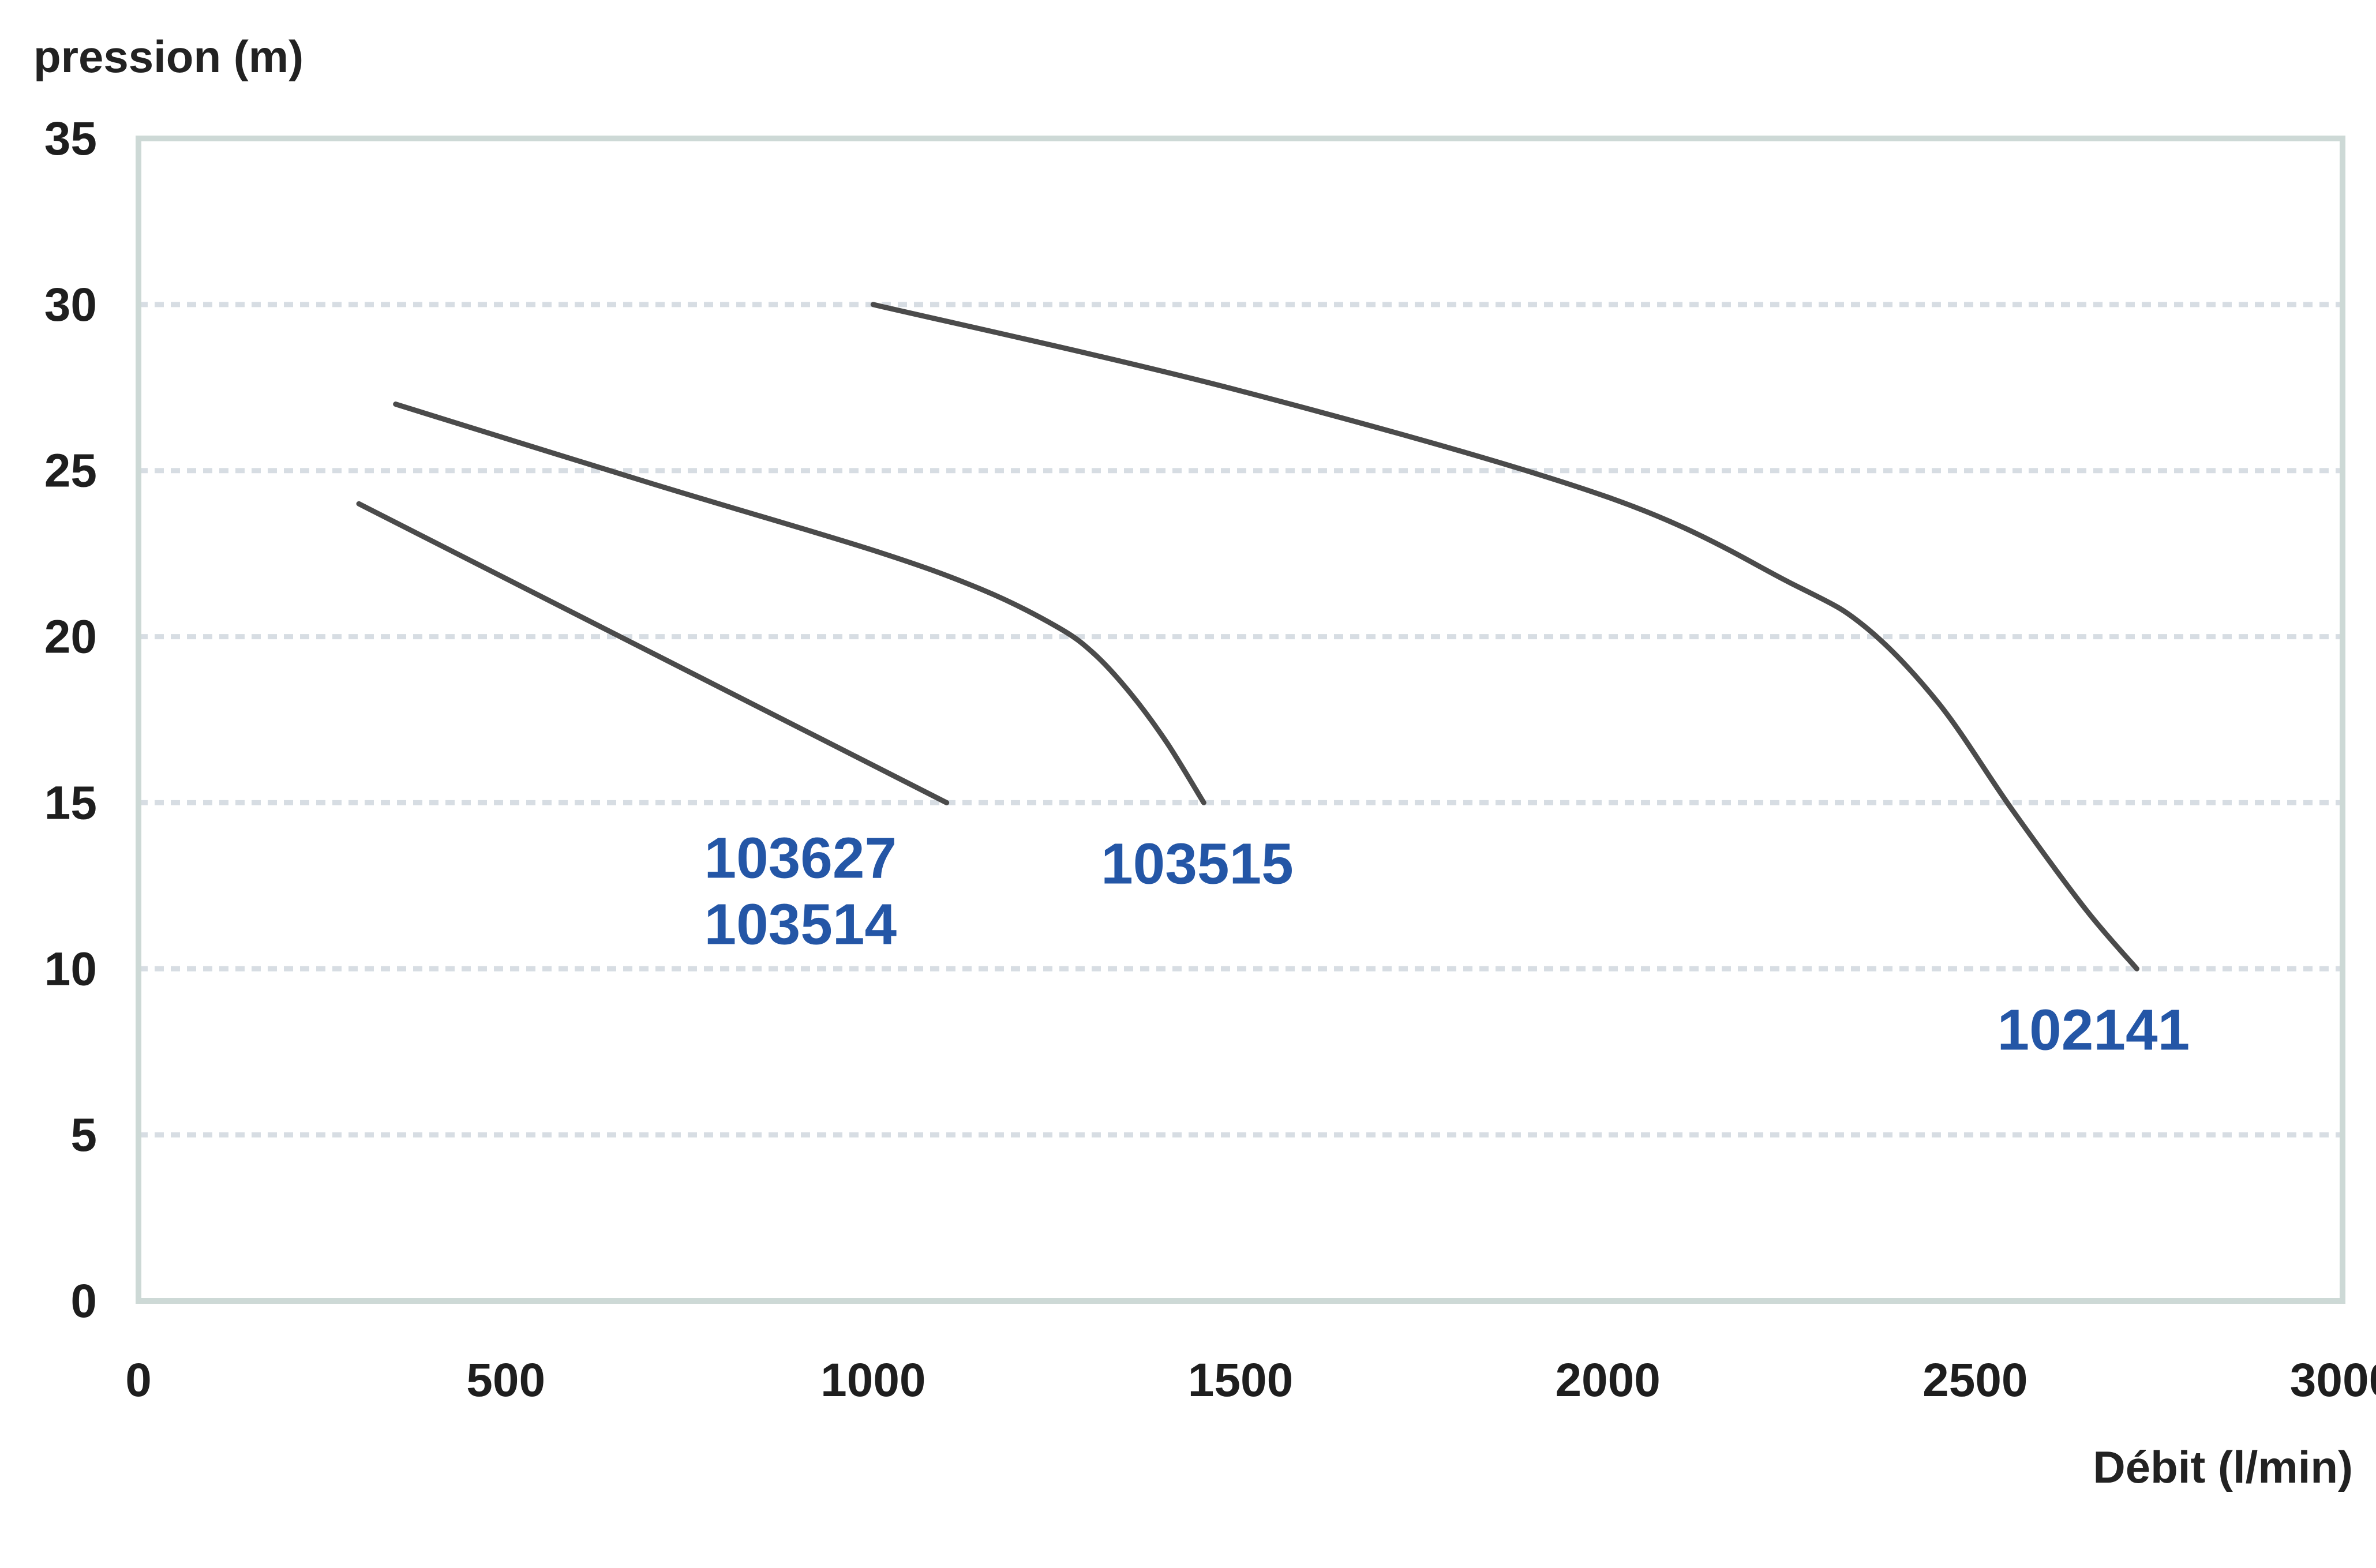 Image resolution: width=2376 pixels, height=1568 pixels. What do you see at coordinates (83, 1135) in the screenshot?
I see `y-tick-label: 5` at bounding box center [83, 1135].